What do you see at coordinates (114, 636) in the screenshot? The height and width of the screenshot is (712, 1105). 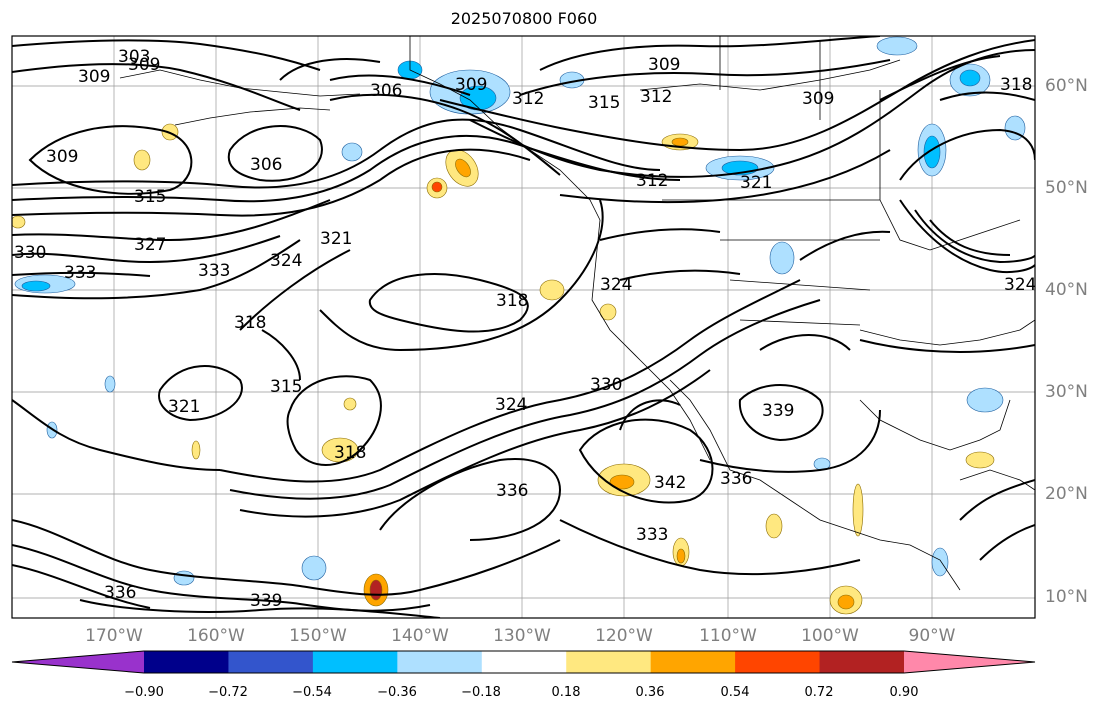 I see `lon-label: 170°W` at bounding box center [114, 636].